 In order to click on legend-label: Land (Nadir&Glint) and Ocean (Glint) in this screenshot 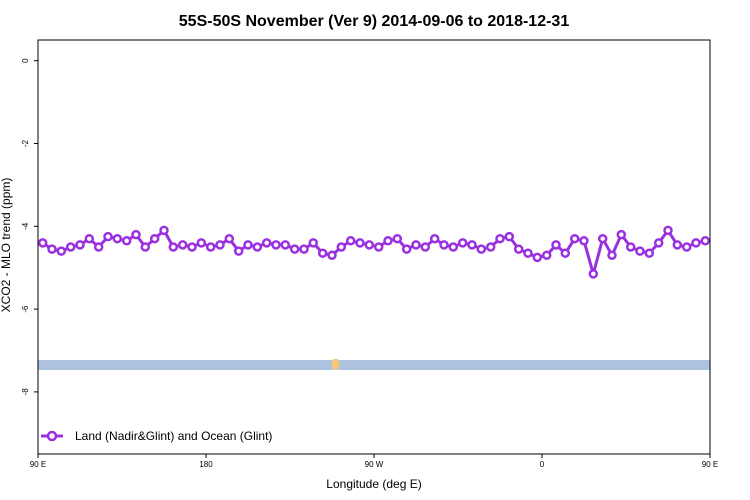, I will do `click(173, 436)`.